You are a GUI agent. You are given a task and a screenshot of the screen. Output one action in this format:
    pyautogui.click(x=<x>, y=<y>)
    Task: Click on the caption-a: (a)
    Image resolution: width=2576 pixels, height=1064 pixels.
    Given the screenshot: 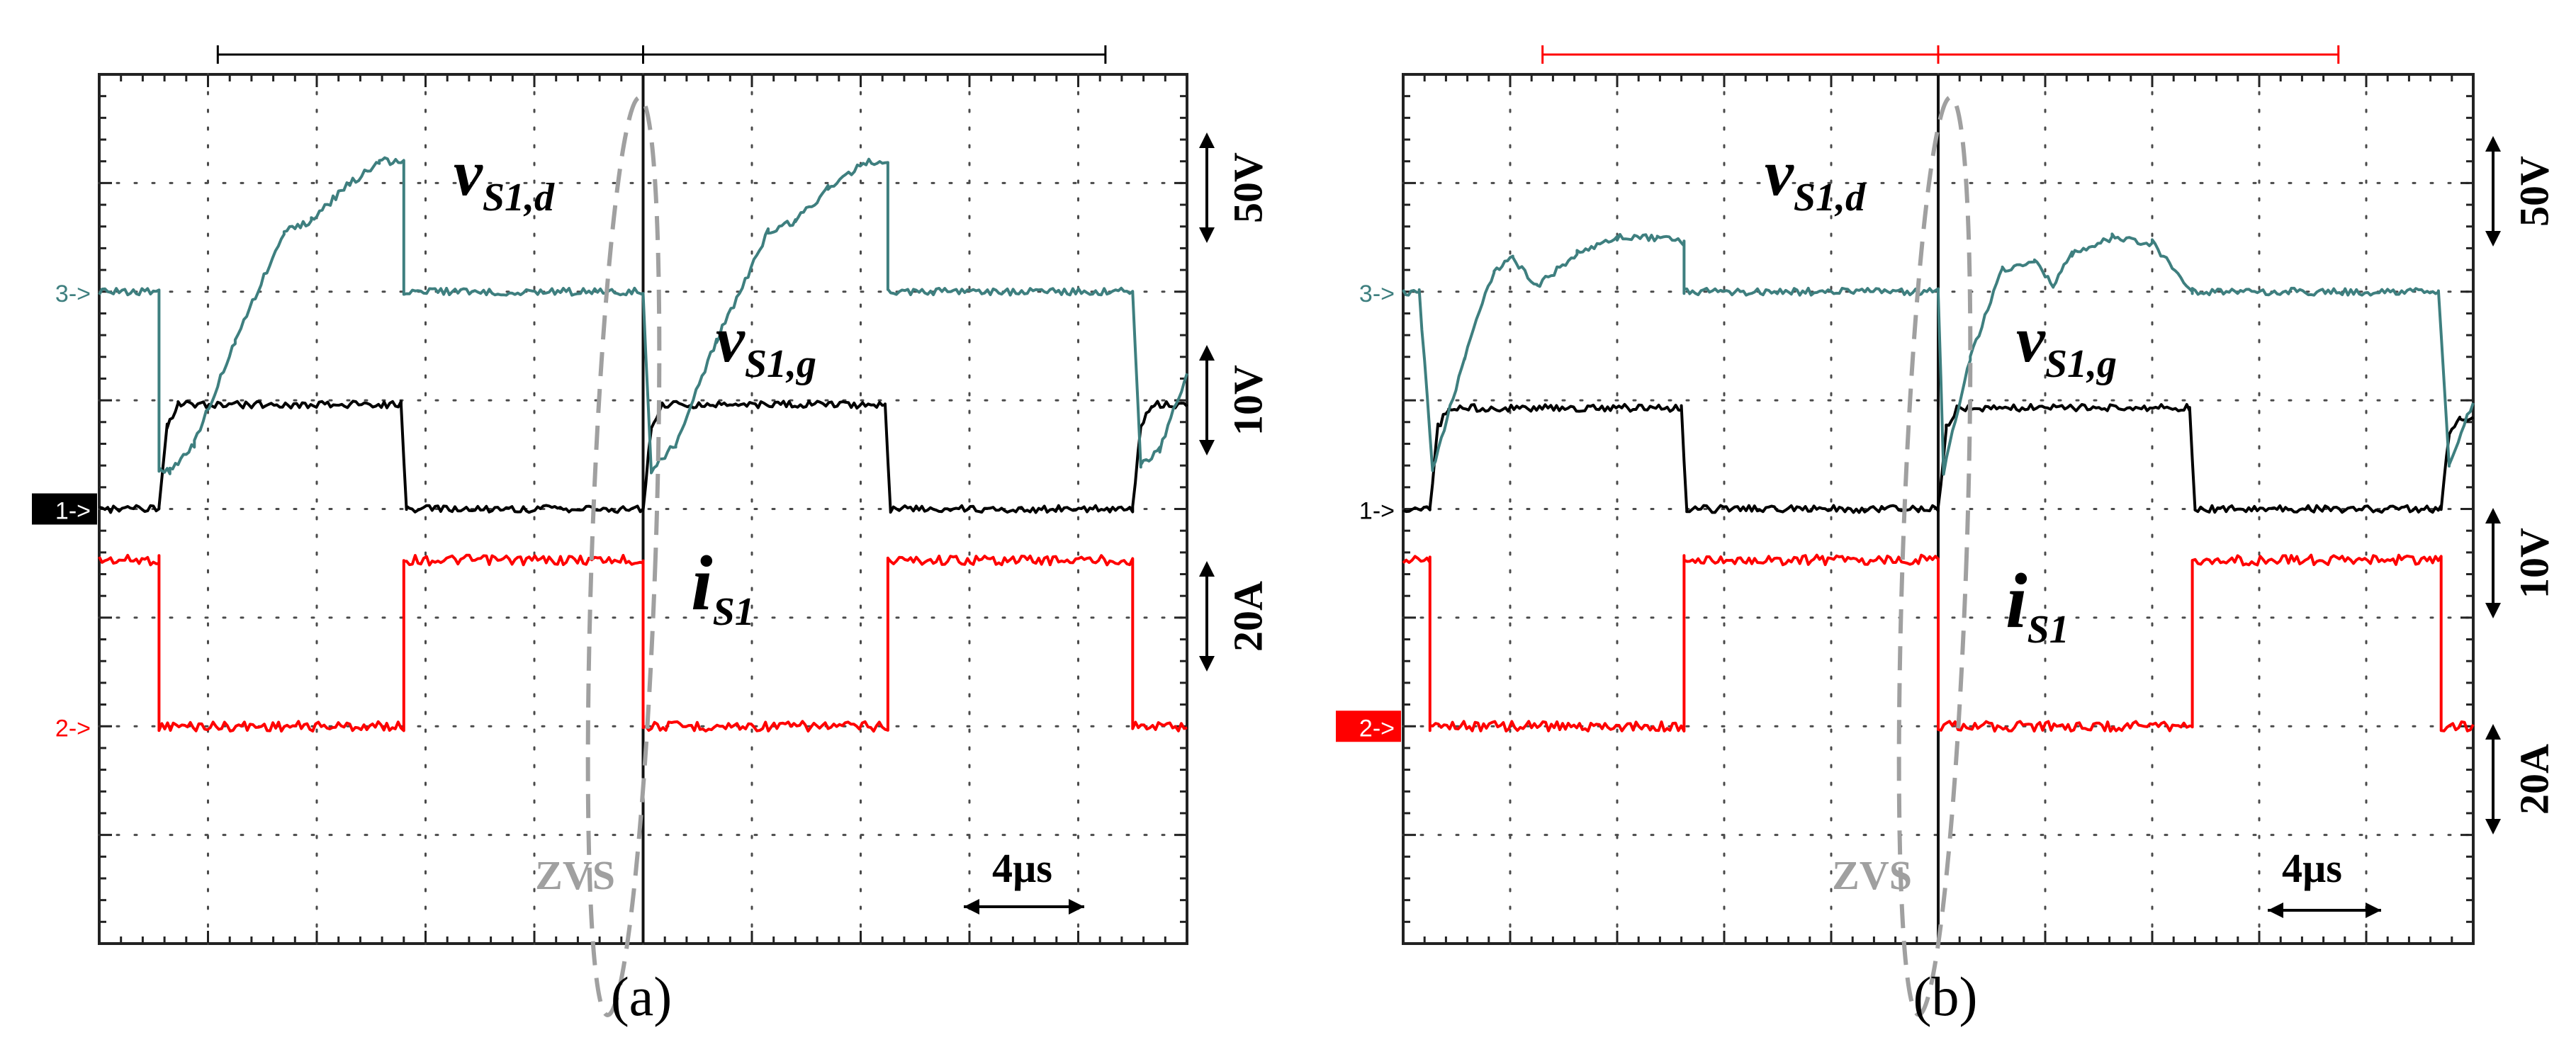 What is the action you would take?
    pyautogui.click(x=641, y=996)
    